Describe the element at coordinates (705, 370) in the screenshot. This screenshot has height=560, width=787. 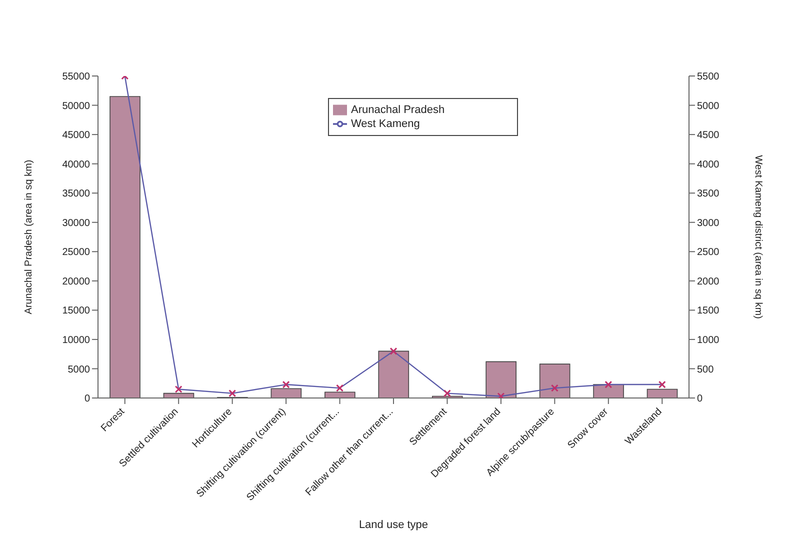
I see `y2-tick-label: 500` at that location.